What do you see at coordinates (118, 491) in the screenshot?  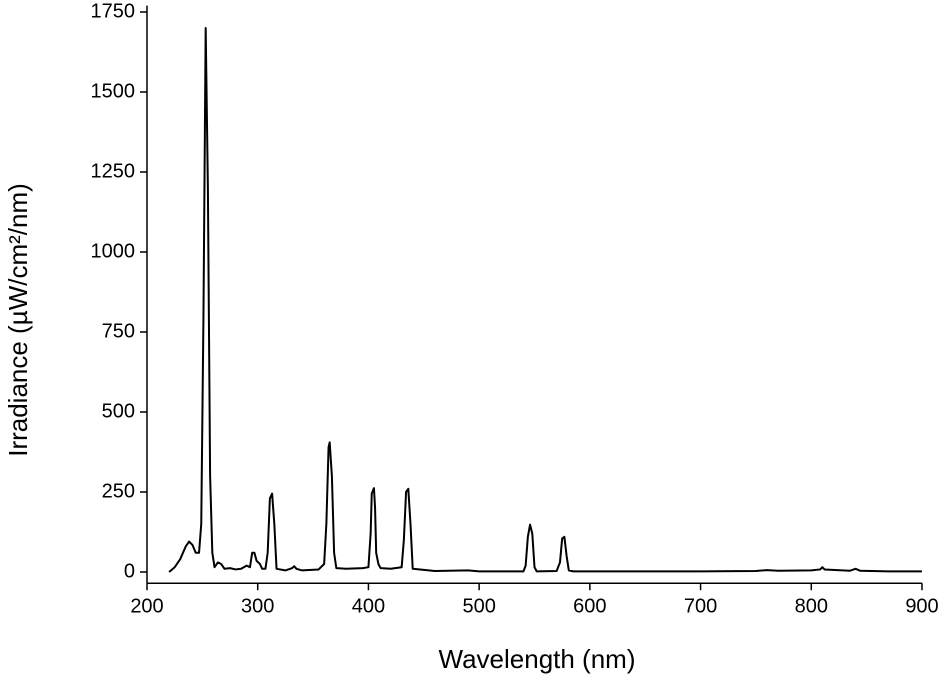 I see `y-tick-label: 250` at bounding box center [118, 491].